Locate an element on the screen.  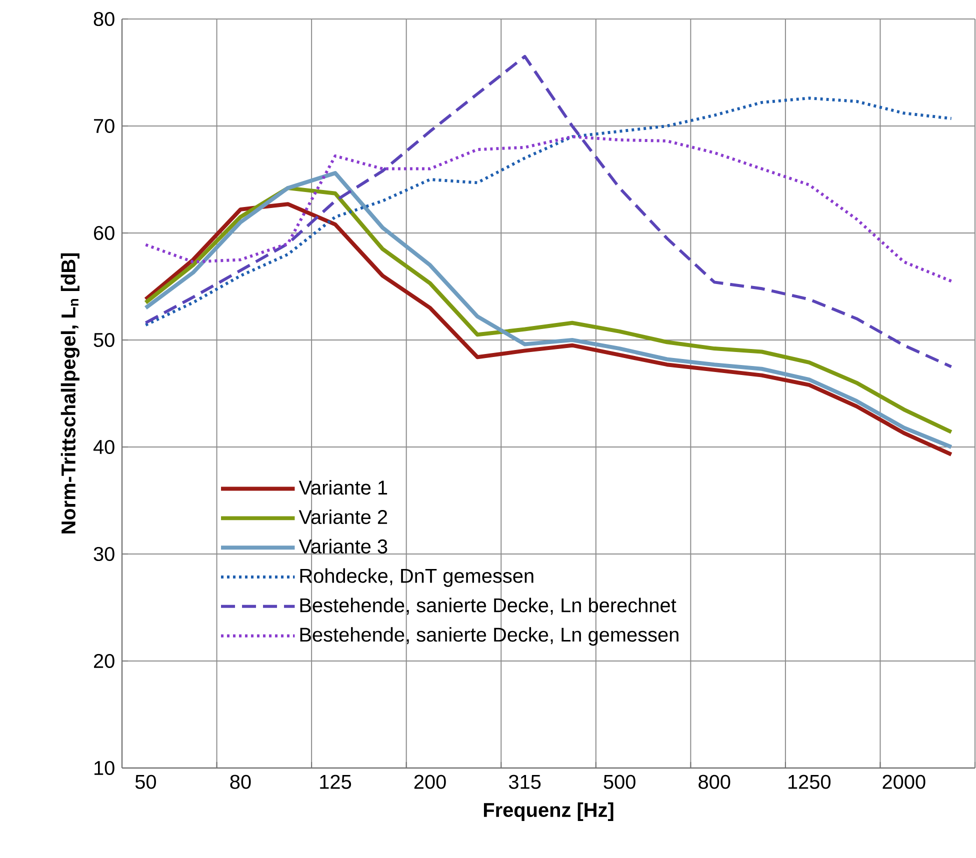
x-tick-label: 500 is located at coordinates (620, 781).